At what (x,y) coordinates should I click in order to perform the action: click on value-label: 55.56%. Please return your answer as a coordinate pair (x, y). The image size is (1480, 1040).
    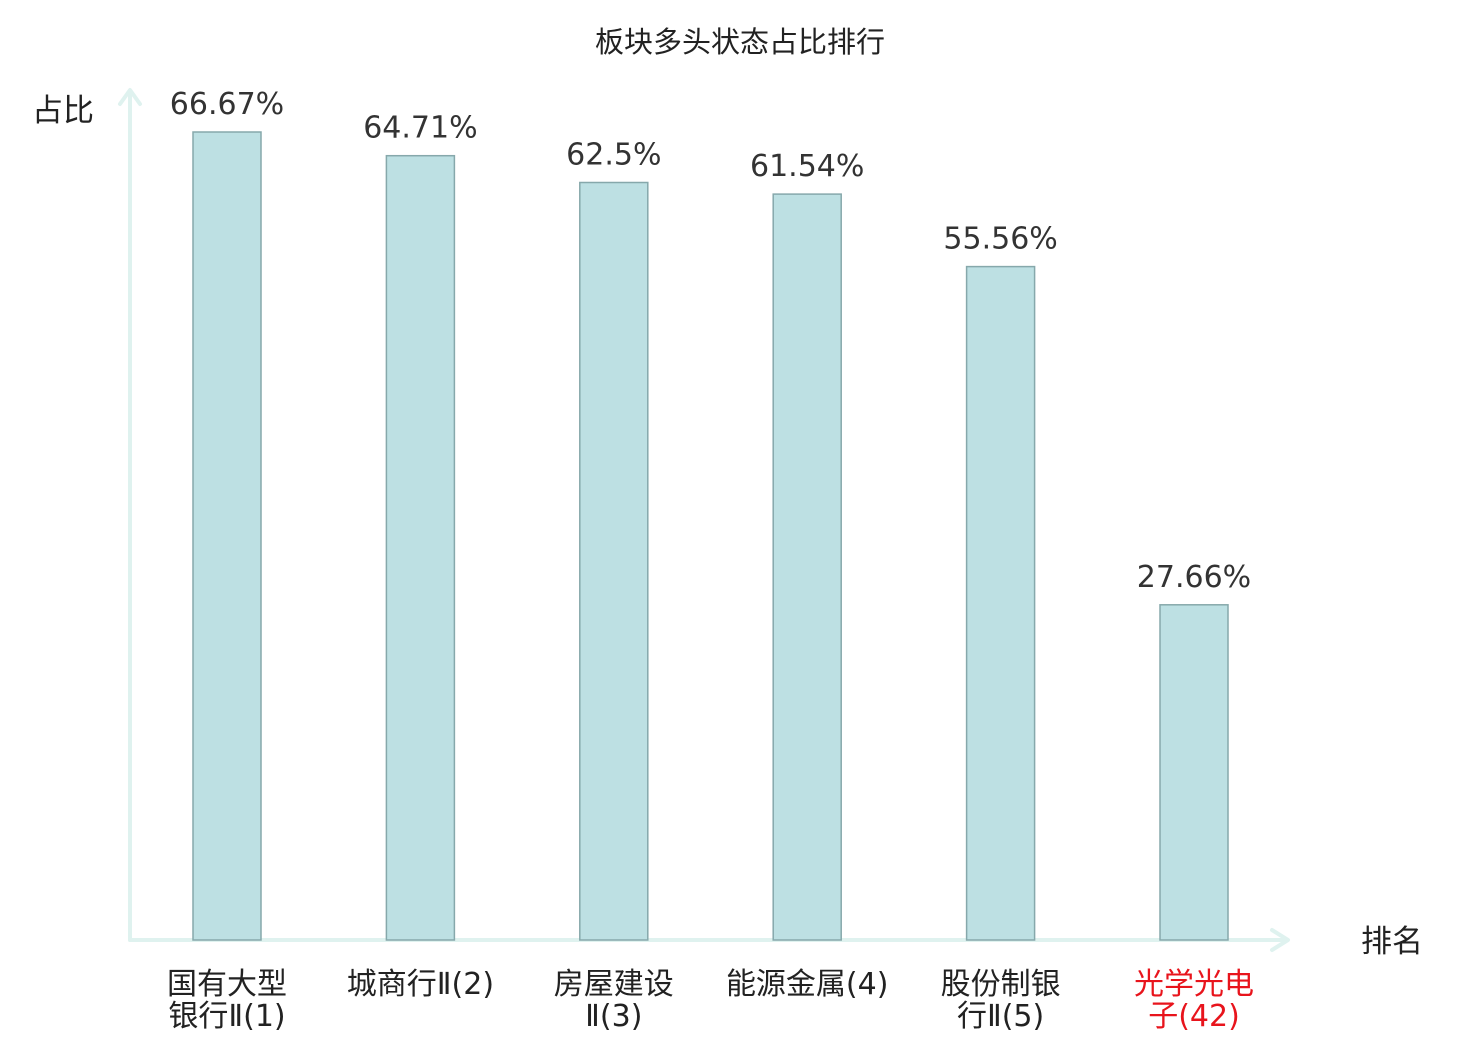
    Looking at the image, I should click on (1000, 239).